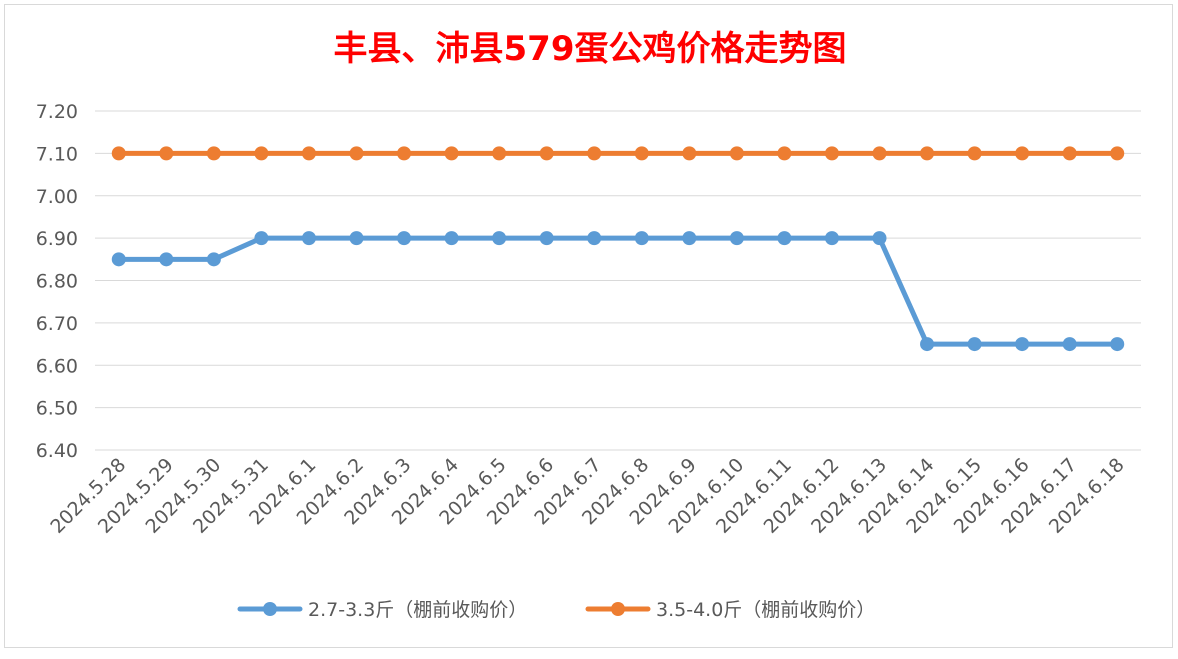  I want to click on legend-label: 3.5-4.0斤（棚前收购价）, so click(765, 610).